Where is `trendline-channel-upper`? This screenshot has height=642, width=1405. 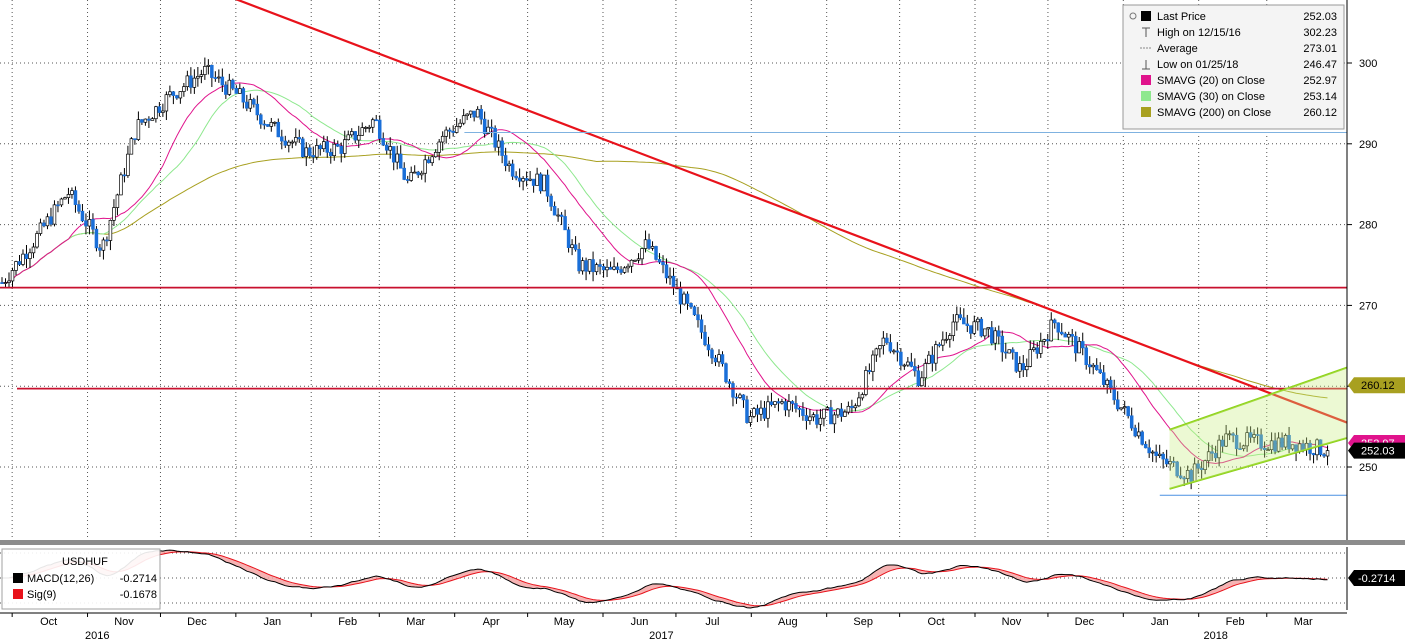 trendline-channel-upper is located at coordinates (1258, 398).